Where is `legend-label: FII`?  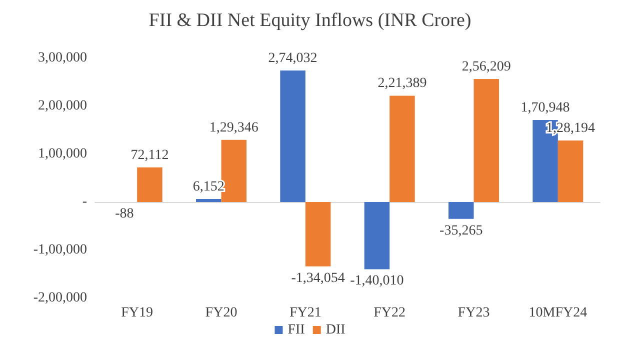 legend-label: FII is located at coordinates (297, 330).